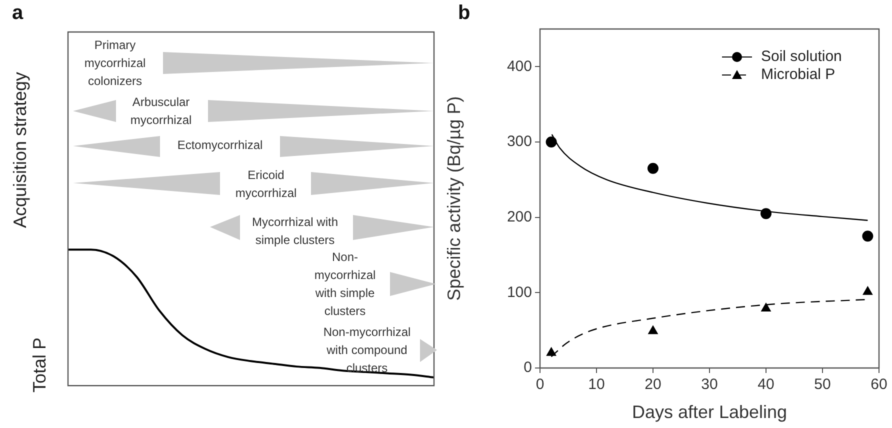 Image resolution: width=892 pixels, height=428 pixels. What do you see at coordinates (345, 284) in the screenshot?
I see `annotation: Non-mycorrhizal with simple clusters` at bounding box center [345, 284].